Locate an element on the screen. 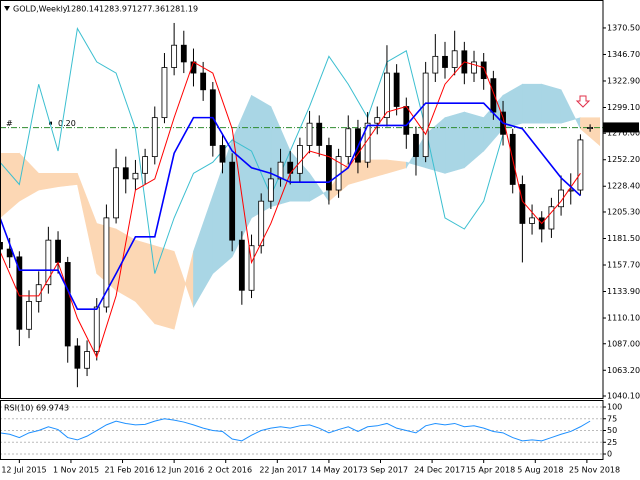 Image resolution: width=640 pixels, height=480 pixels. y-tick-label: 1299.10 is located at coordinates (623, 107).